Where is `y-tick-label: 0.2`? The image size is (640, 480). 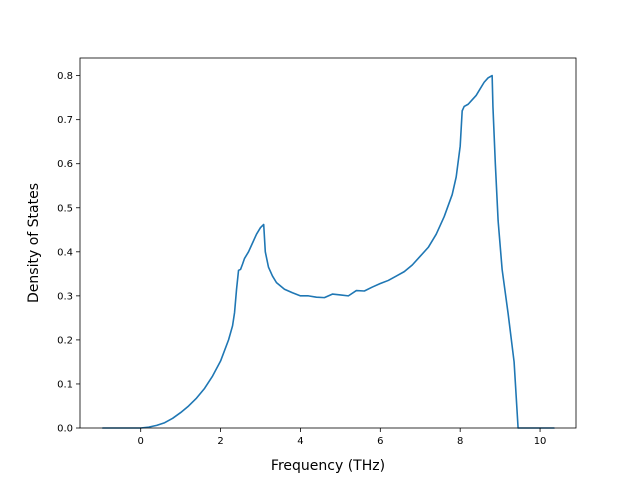 y-tick-label: 0.2 is located at coordinates (65, 340).